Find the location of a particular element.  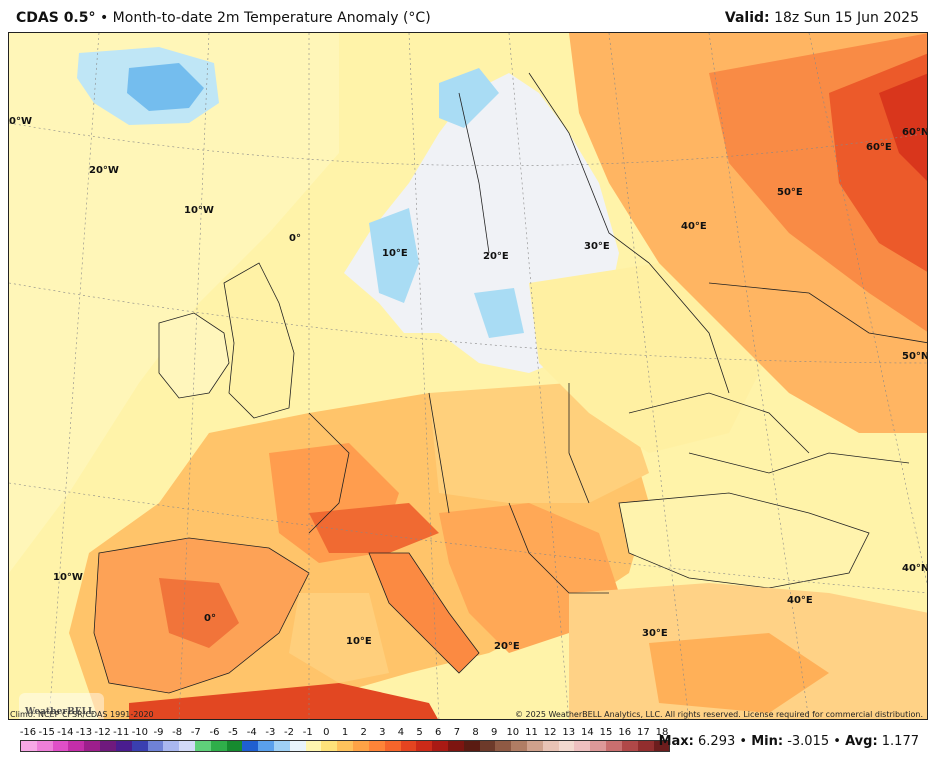

lon-label-20e: 20°E is located at coordinates (496, 256).